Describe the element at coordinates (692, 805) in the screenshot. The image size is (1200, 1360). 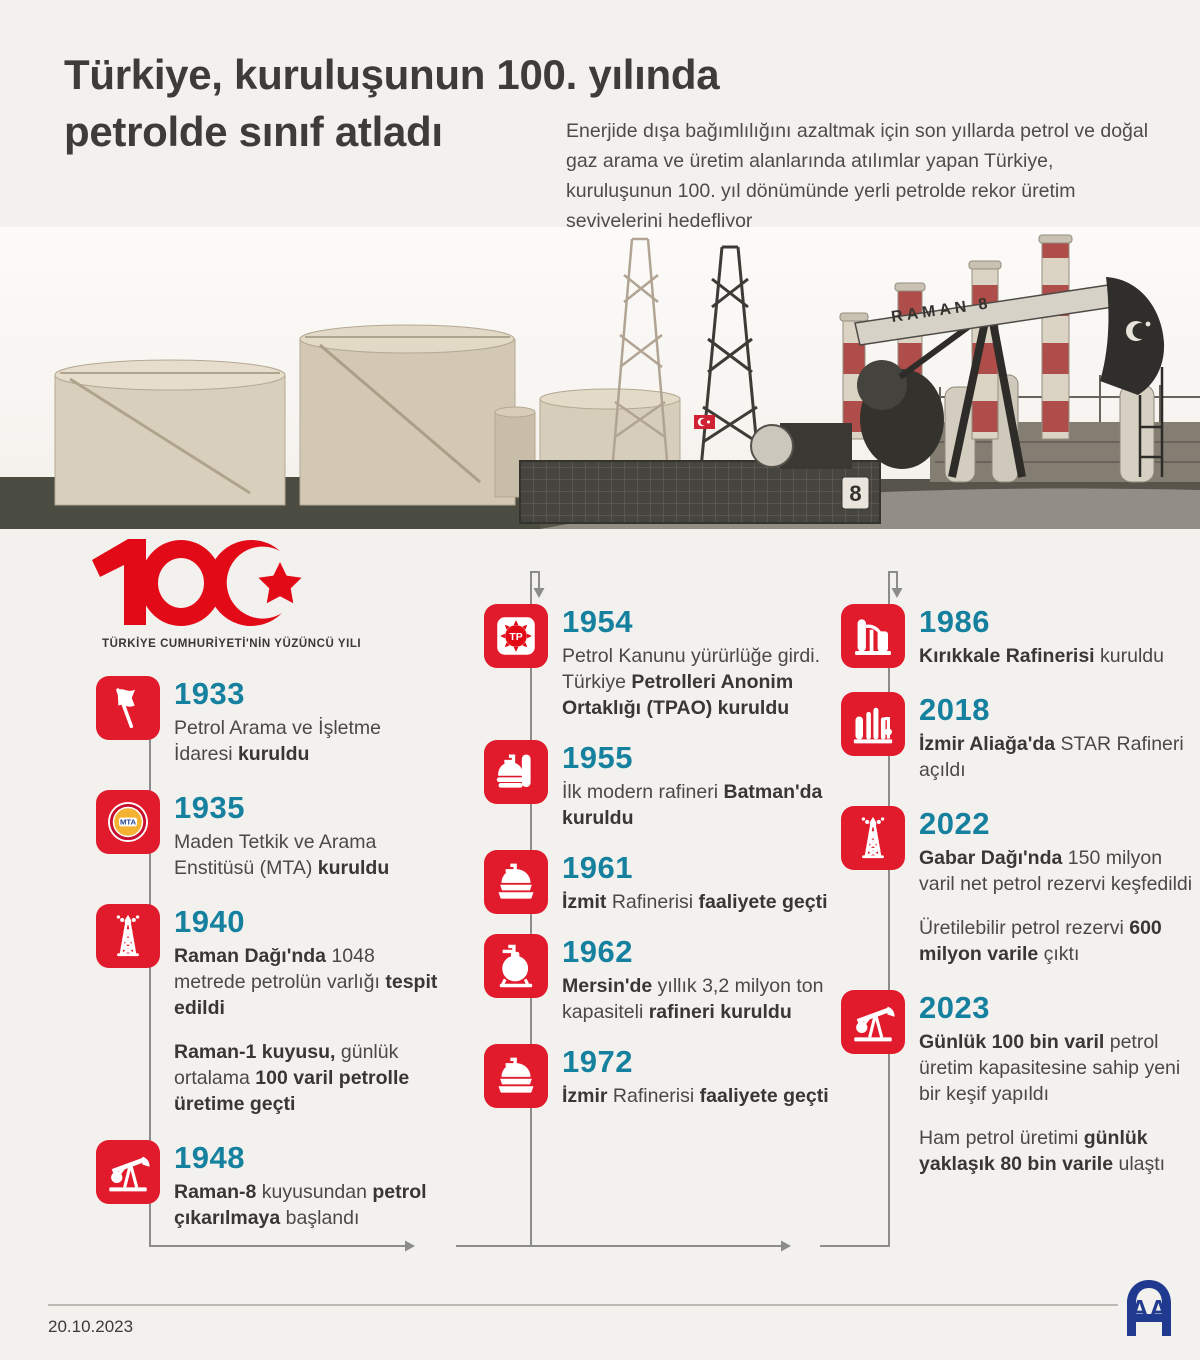
I see `timeline-text: İlk modern rafineri Batman'da kuruldu` at that location.